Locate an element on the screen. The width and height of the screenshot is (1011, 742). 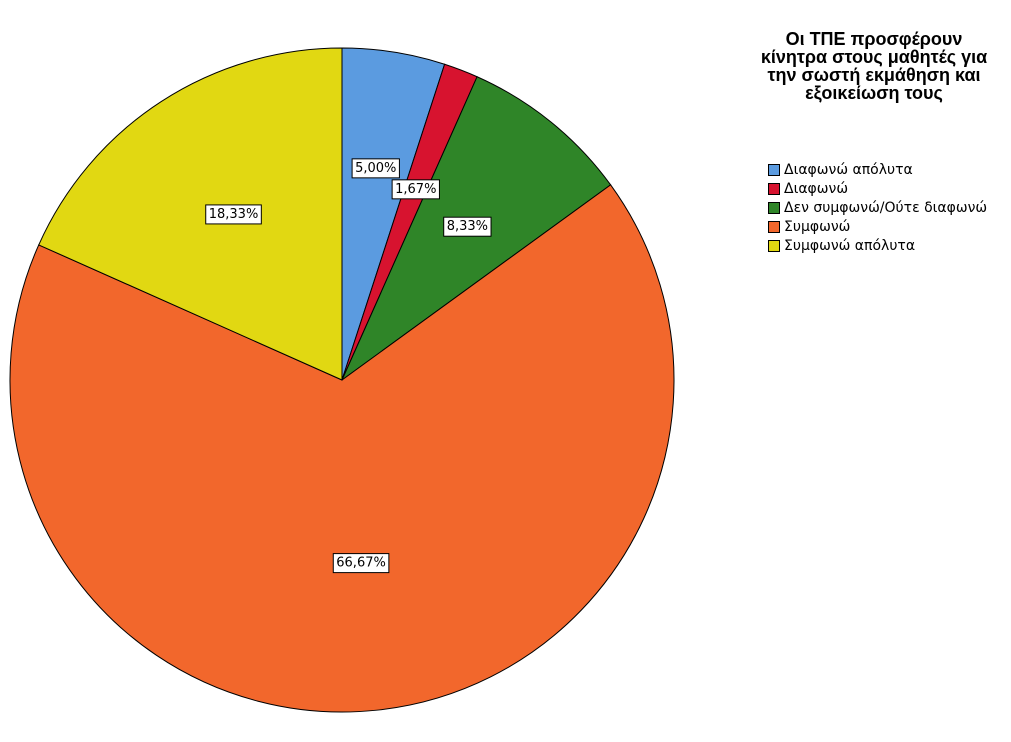
data-label: 66,67% is located at coordinates (361, 563).